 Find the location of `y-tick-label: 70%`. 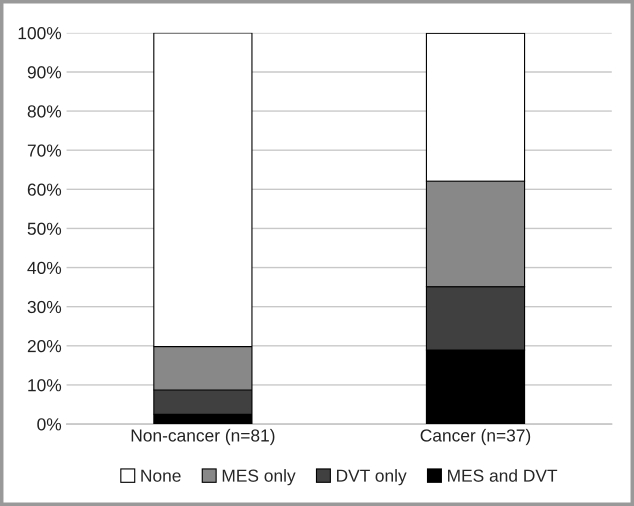

y-tick-label: 70% is located at coordinates (45, 150).